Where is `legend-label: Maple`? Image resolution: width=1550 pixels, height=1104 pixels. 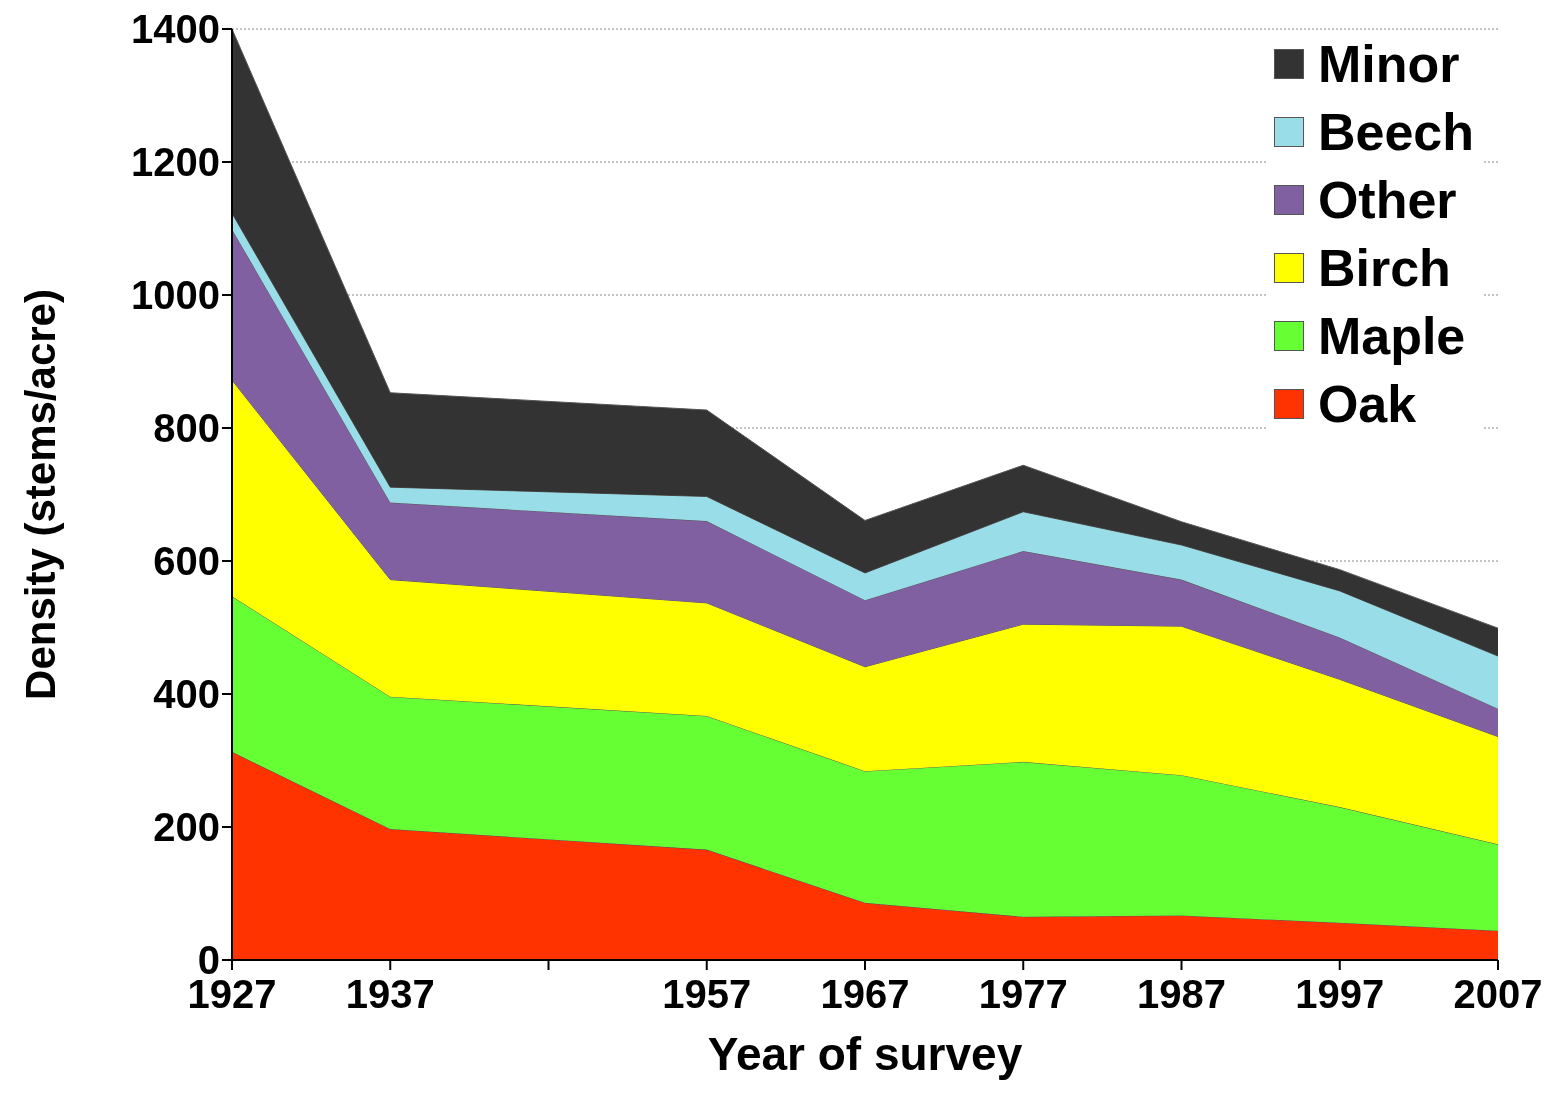
legend-label: Maple is located at coordinates (1391, 336).